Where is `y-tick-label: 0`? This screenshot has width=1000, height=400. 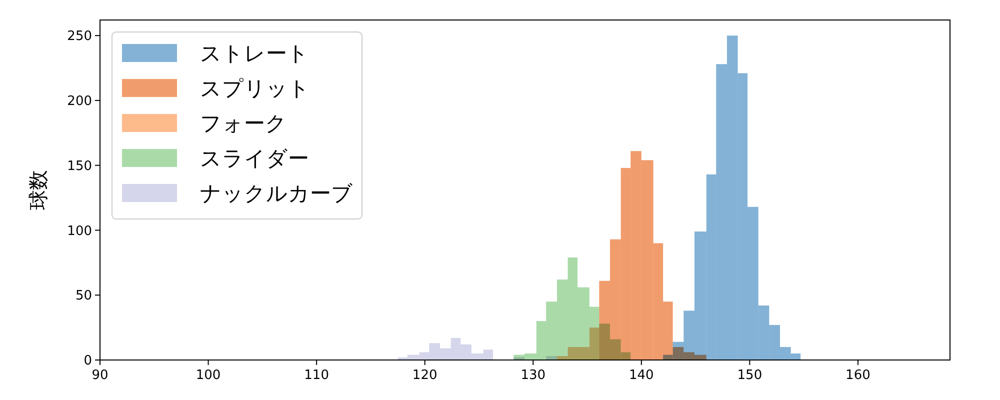
y-tick-label: 0 is located at coordinates (88, 361).